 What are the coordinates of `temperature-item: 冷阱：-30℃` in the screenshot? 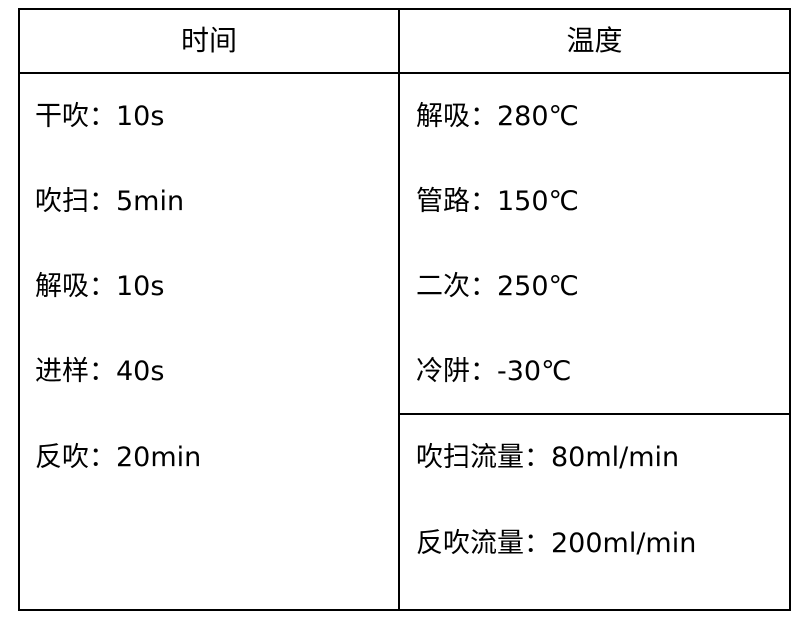 It's located at (494, 371).